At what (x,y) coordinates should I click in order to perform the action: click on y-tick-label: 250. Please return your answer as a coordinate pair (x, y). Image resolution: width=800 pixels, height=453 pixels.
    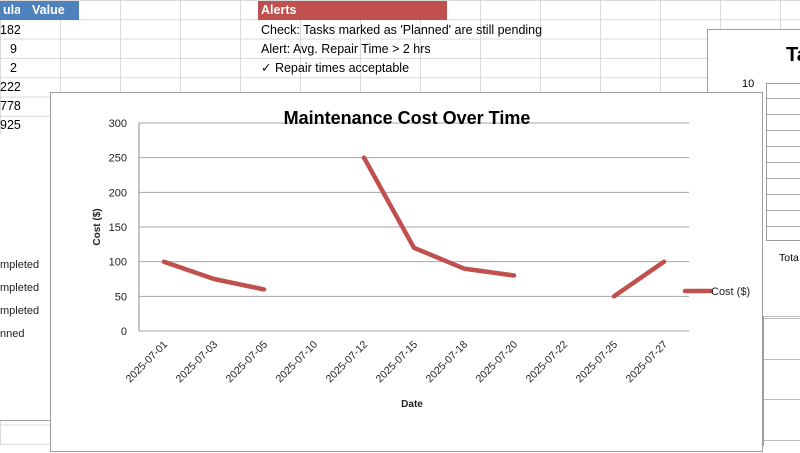
    Looking at the image, I should click on (118, 159).